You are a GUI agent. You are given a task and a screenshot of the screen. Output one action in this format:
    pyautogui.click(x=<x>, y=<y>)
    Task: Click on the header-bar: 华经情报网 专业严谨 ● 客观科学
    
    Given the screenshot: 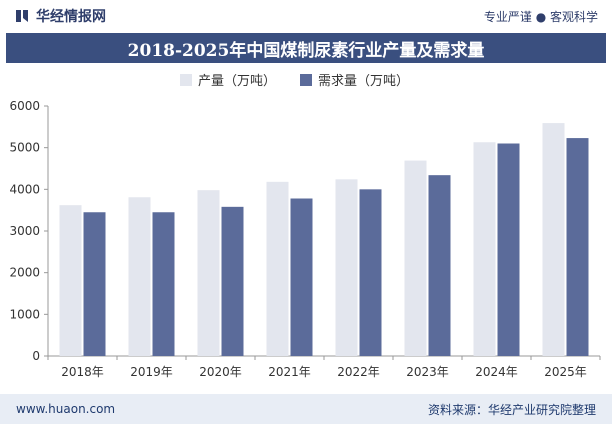 What is the action you would take?
    pyautogui.click(x=306, y=16)
    